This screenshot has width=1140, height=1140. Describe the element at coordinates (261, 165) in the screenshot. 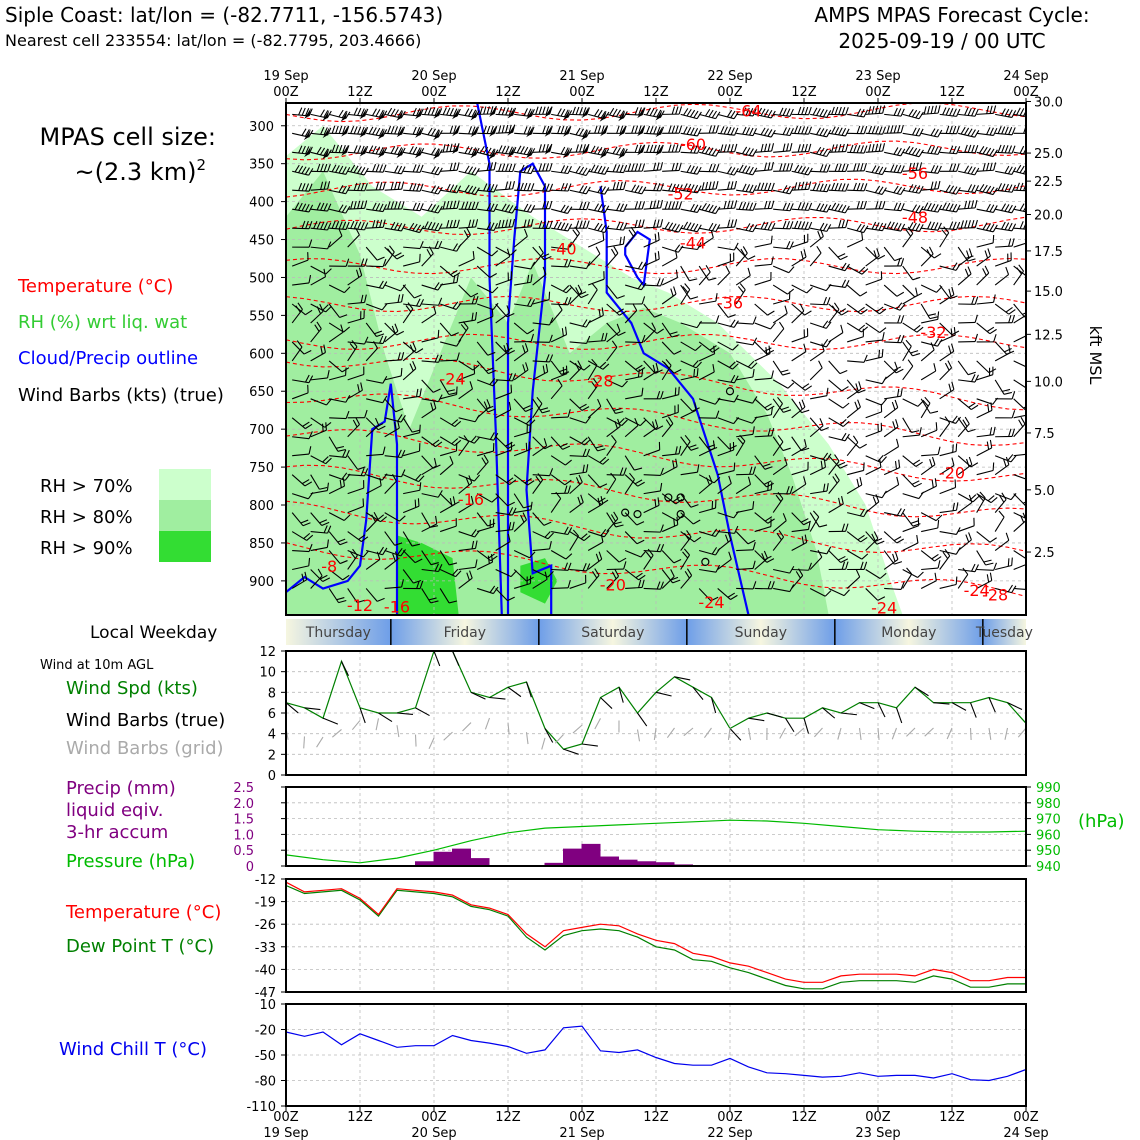

I see `pressure-tick-label: 350` at that location.